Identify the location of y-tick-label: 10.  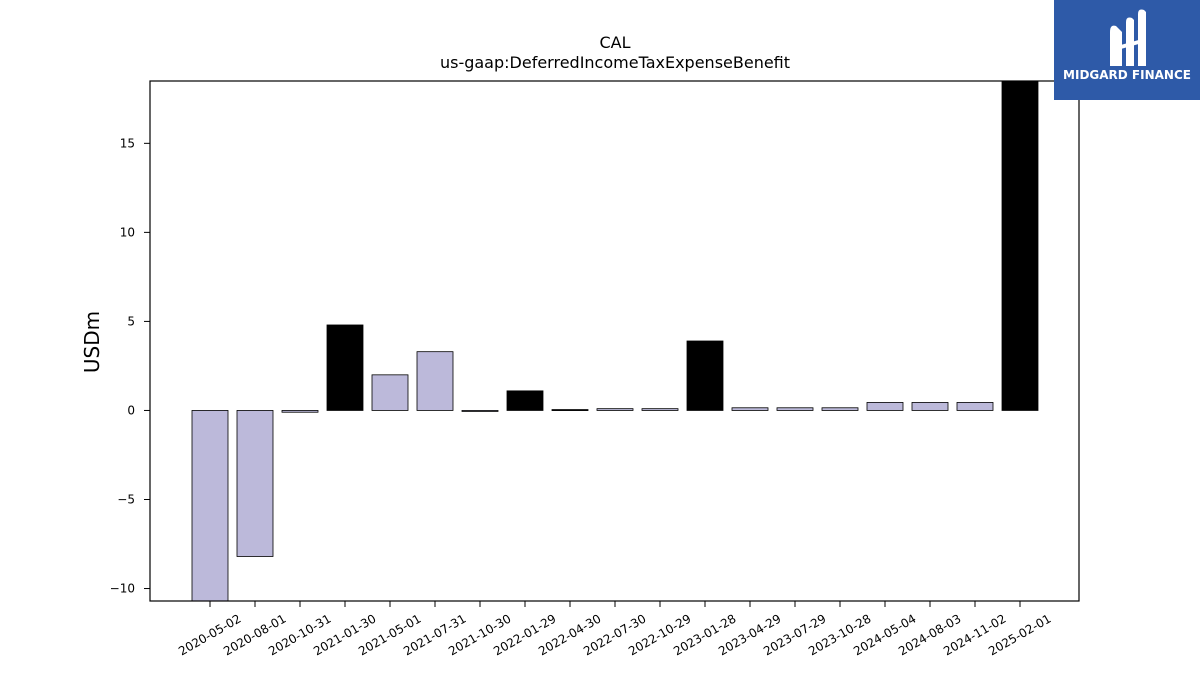
(127, 232).